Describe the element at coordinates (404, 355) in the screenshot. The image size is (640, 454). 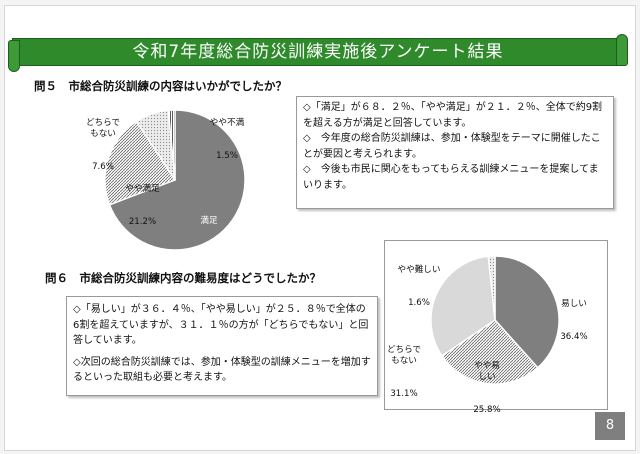
I see `q6-label-dochira-name: どちらで もない` at that location.